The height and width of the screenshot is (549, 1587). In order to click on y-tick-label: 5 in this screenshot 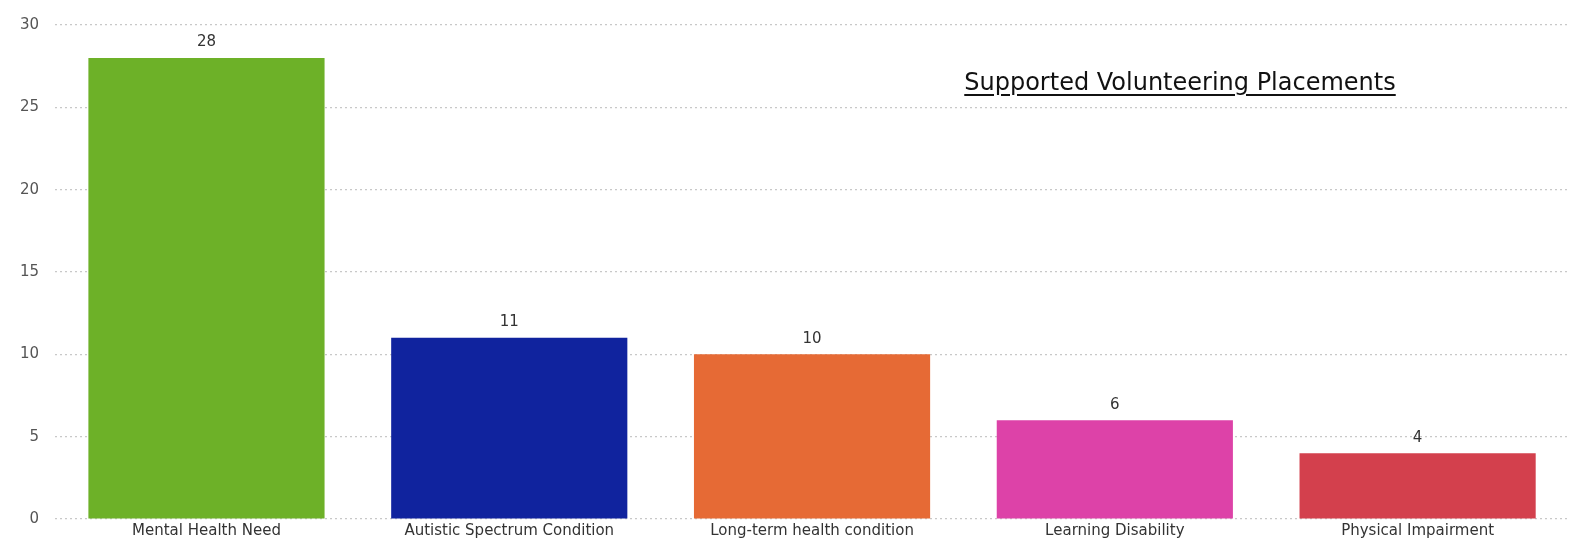, I will do `click(34, 435)`.